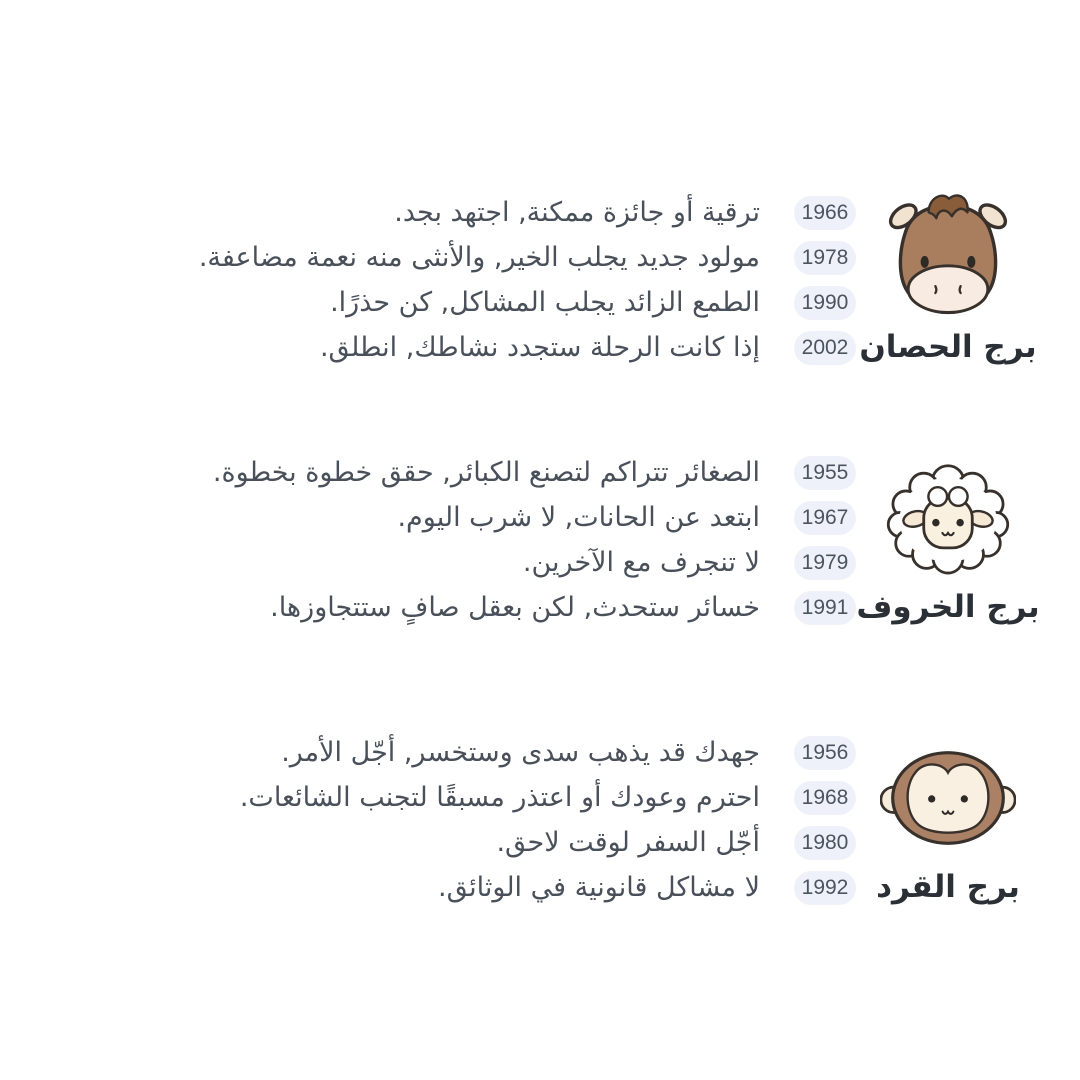 This screenshot has width=1080, height=1080. What do you see at coordinates (825, 472) in the screenshot?
I see `year-badge: 1955` at bounding box center [825, 472].